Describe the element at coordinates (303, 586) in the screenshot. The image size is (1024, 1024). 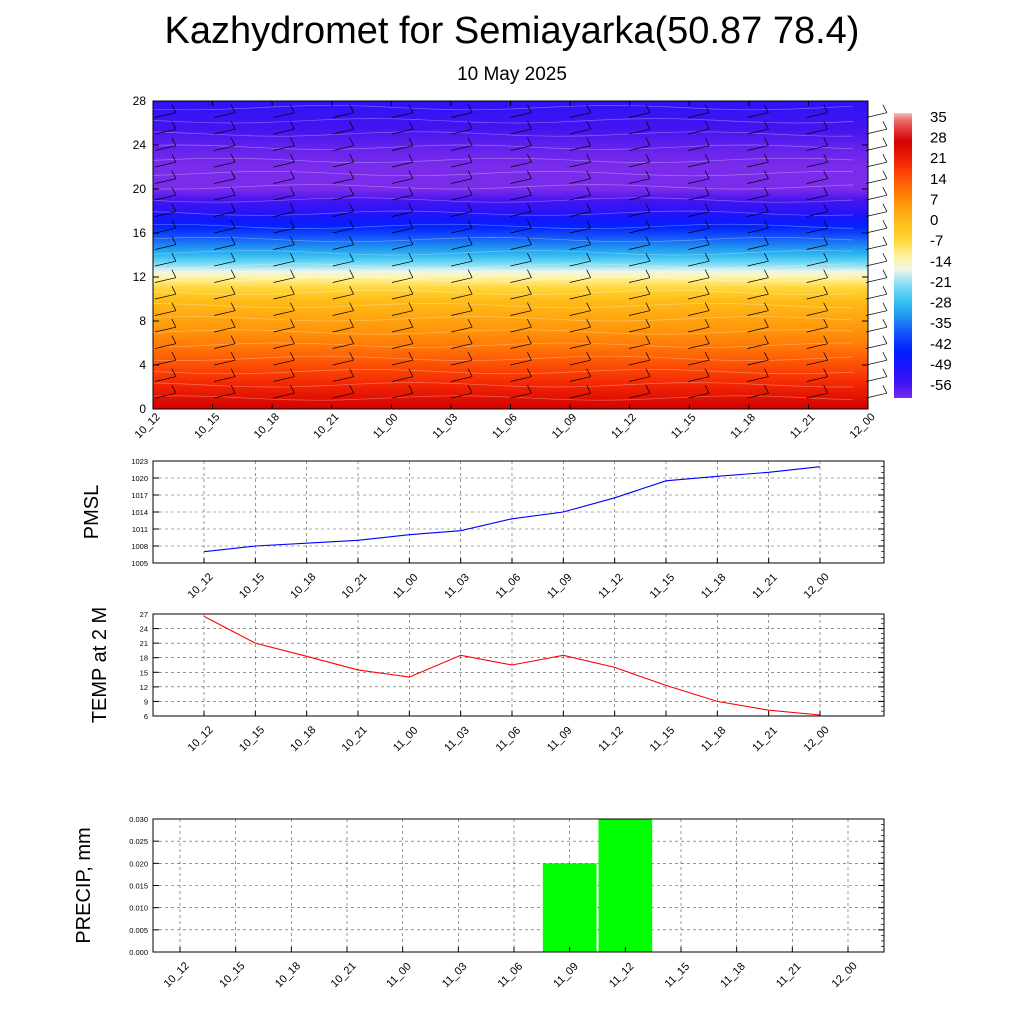
I see `pmsl-xtick-label: 10_18` at that location.